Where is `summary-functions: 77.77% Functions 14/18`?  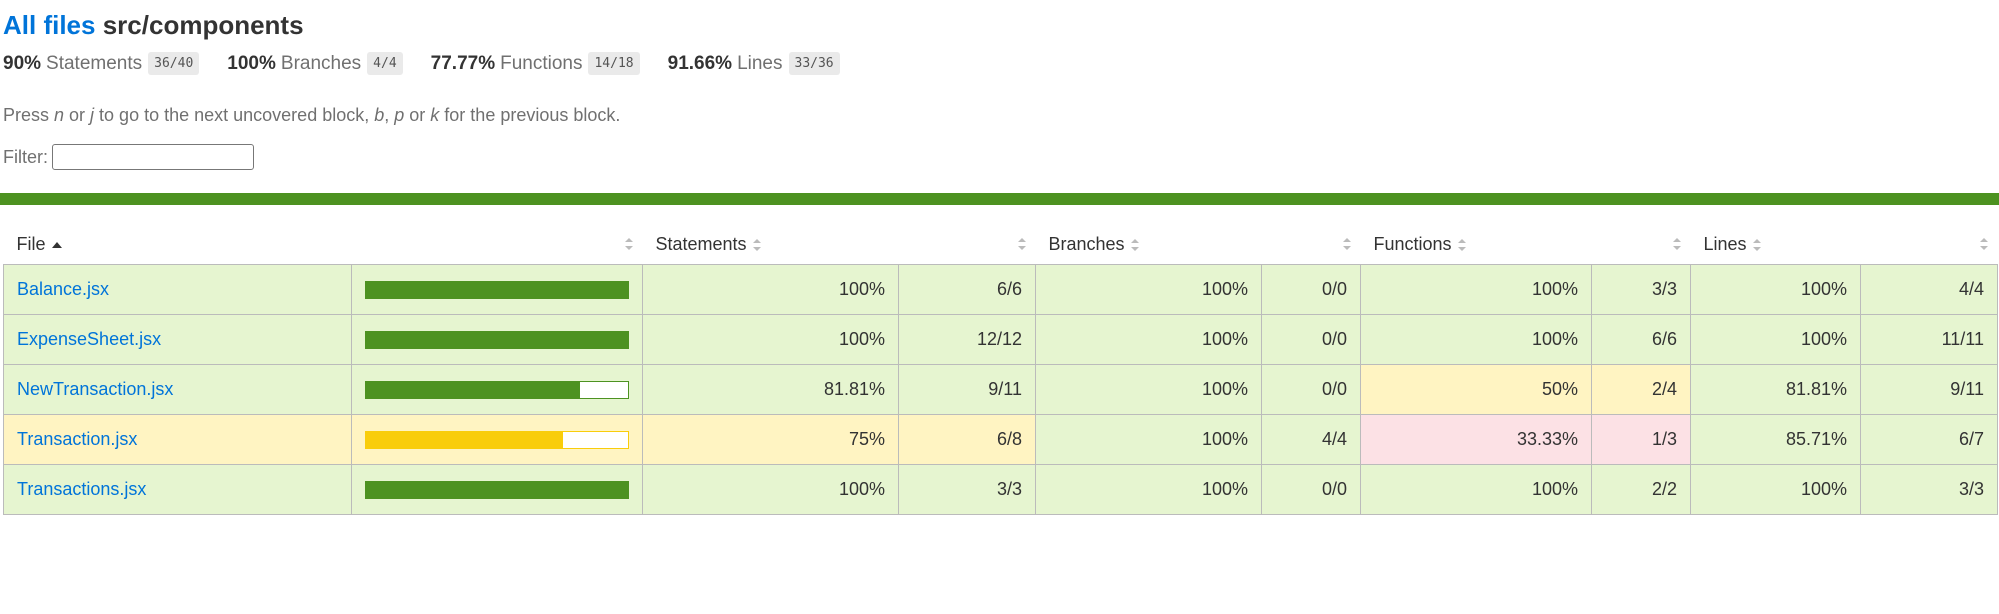 summary-functions: 77.77% Functions 14/18 is located at coordinates (535, 63).